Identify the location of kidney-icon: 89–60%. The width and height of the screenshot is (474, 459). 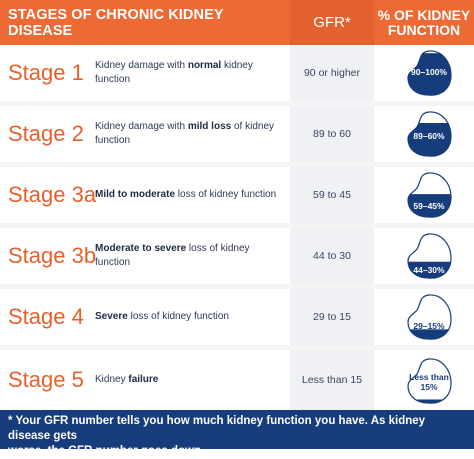
(429, 134).